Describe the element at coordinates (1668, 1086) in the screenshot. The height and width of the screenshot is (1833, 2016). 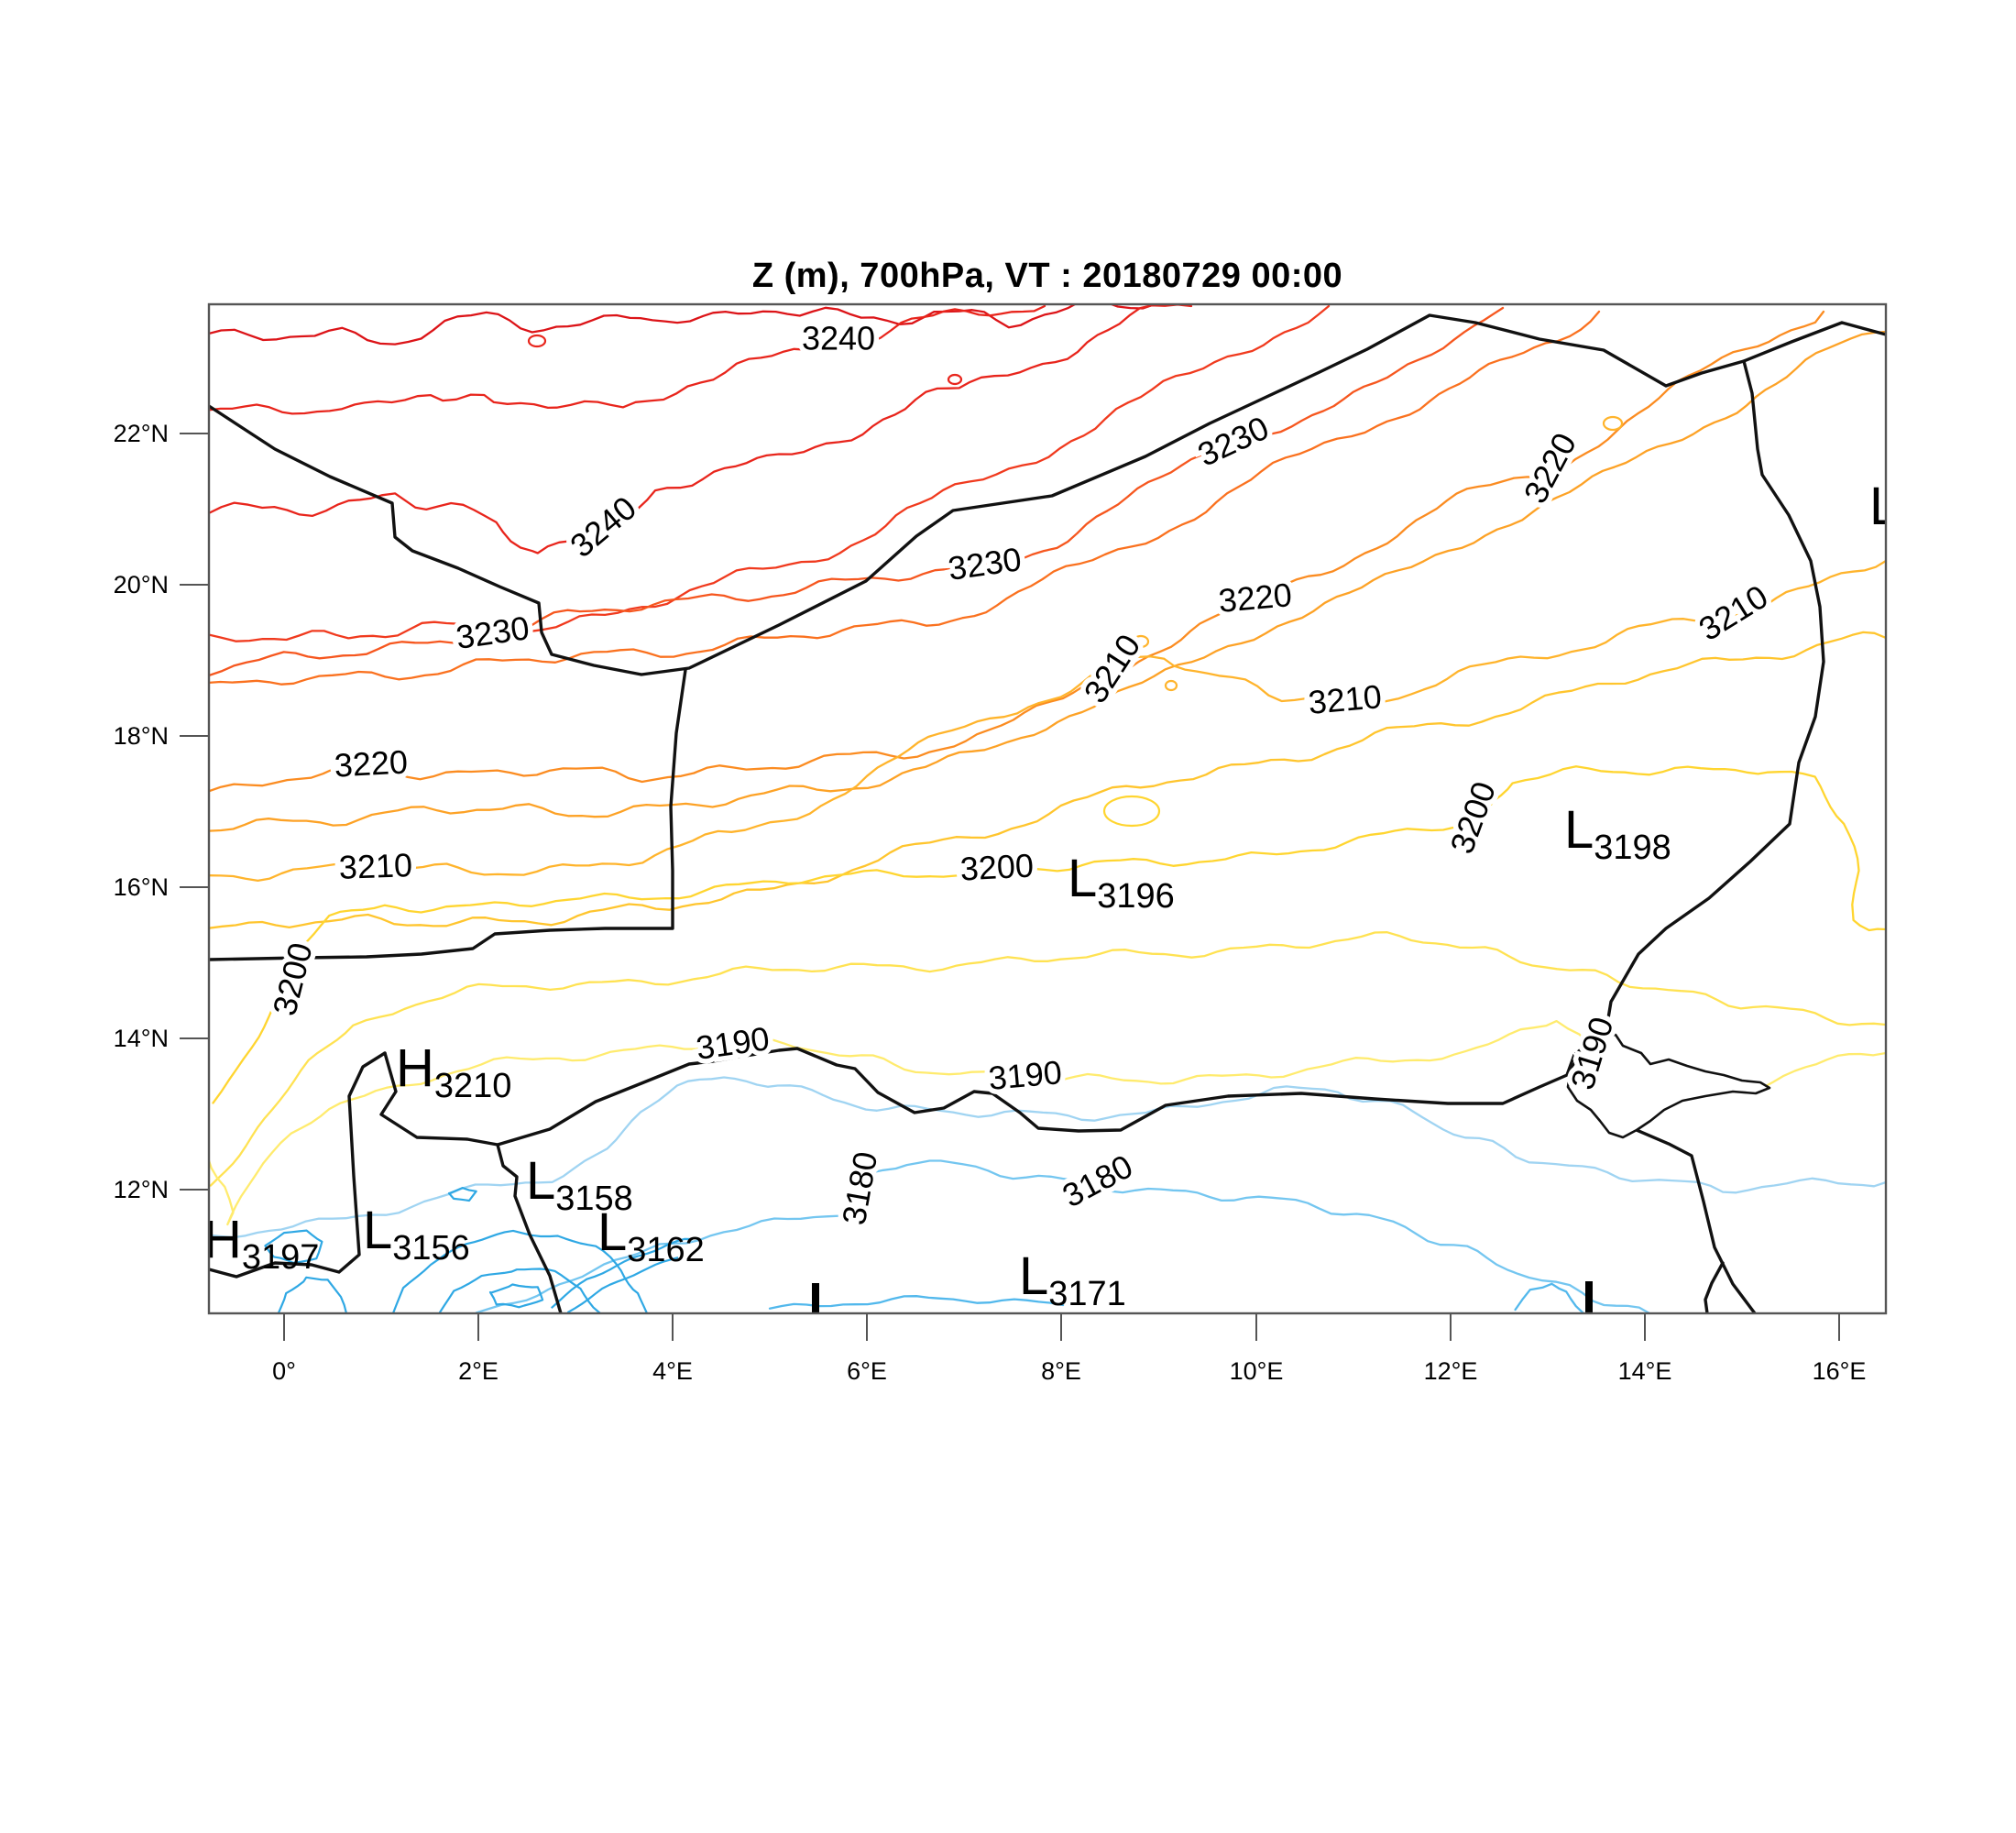
I see `lake-chad-outline` at that location.